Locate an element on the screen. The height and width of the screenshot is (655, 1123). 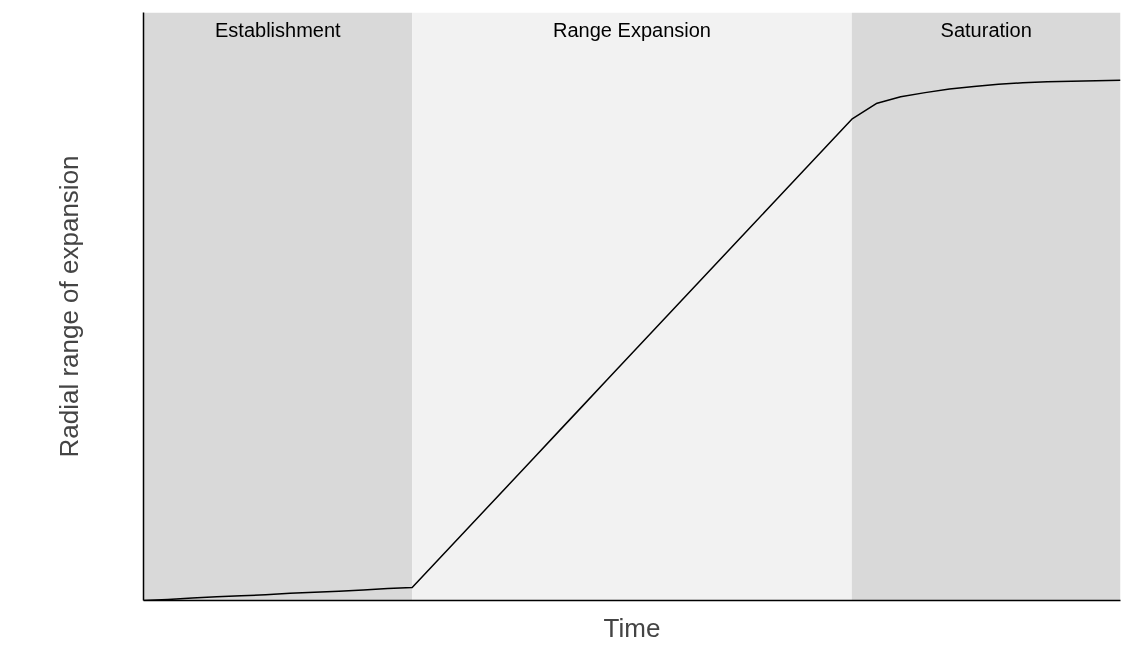
text: Saturation is located at coordinates (986, 29).